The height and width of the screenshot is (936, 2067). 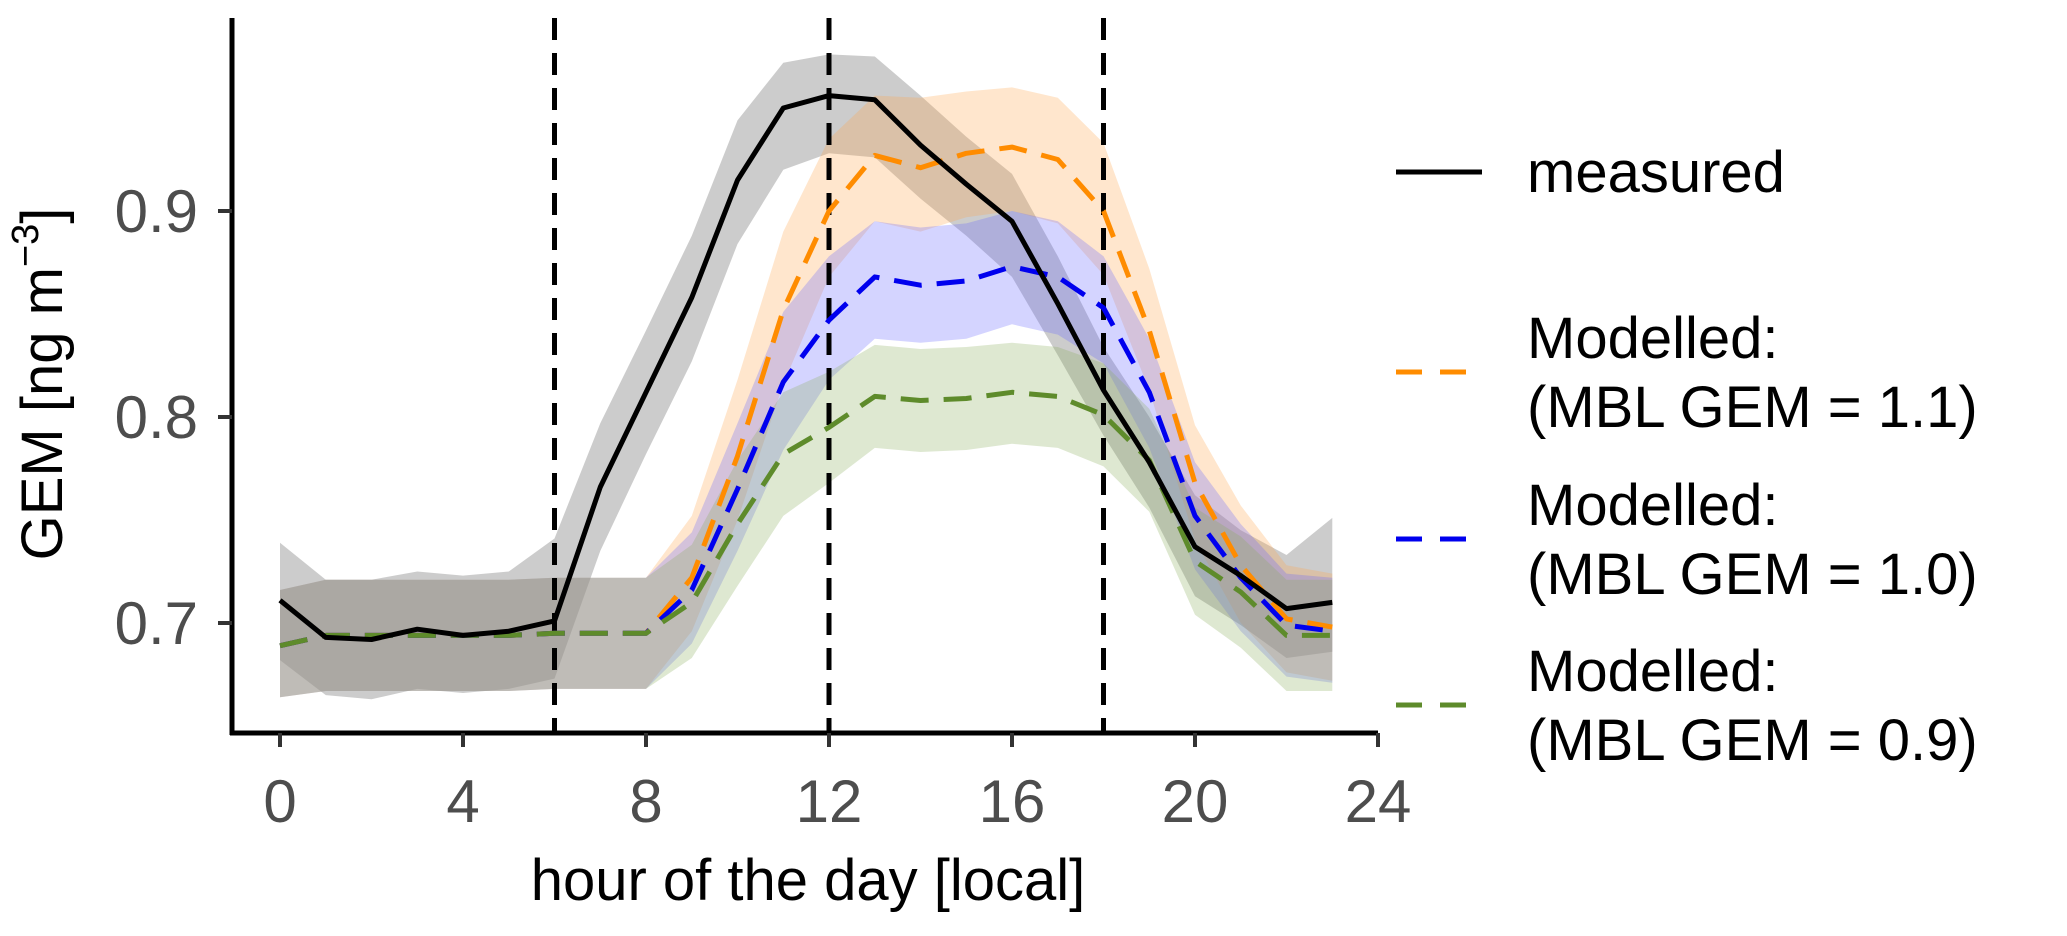 I want to click on x-tick-label-2: 8, so click(x=645, y=801).